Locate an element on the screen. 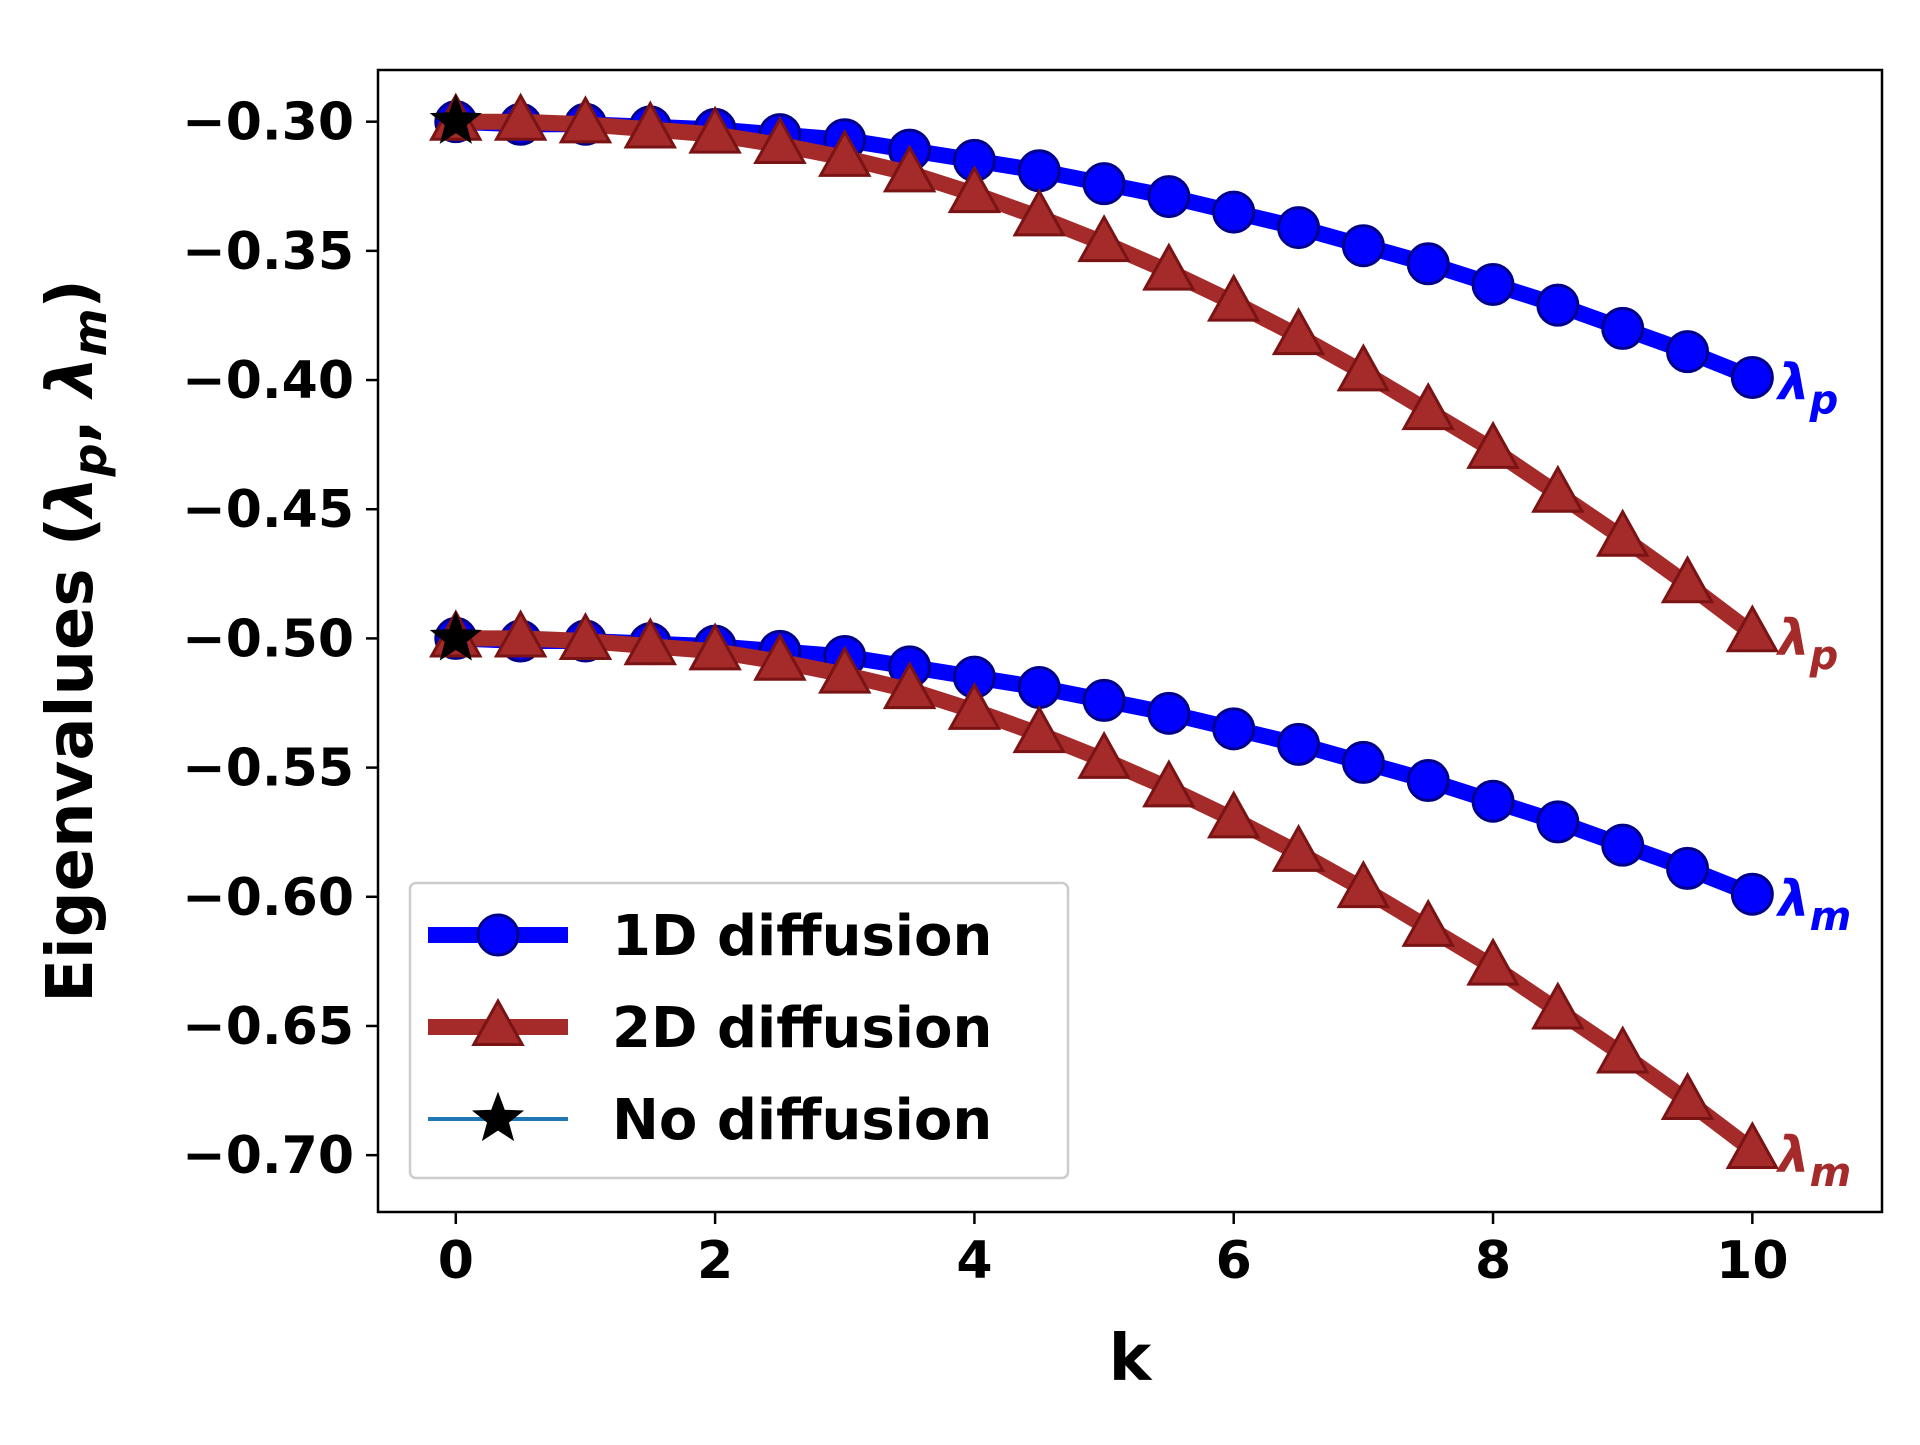 Image resolution: width=1920 pixels, height=1445 pixels. legend-item: 2D diffusion is located at coordinates (710, 1028).